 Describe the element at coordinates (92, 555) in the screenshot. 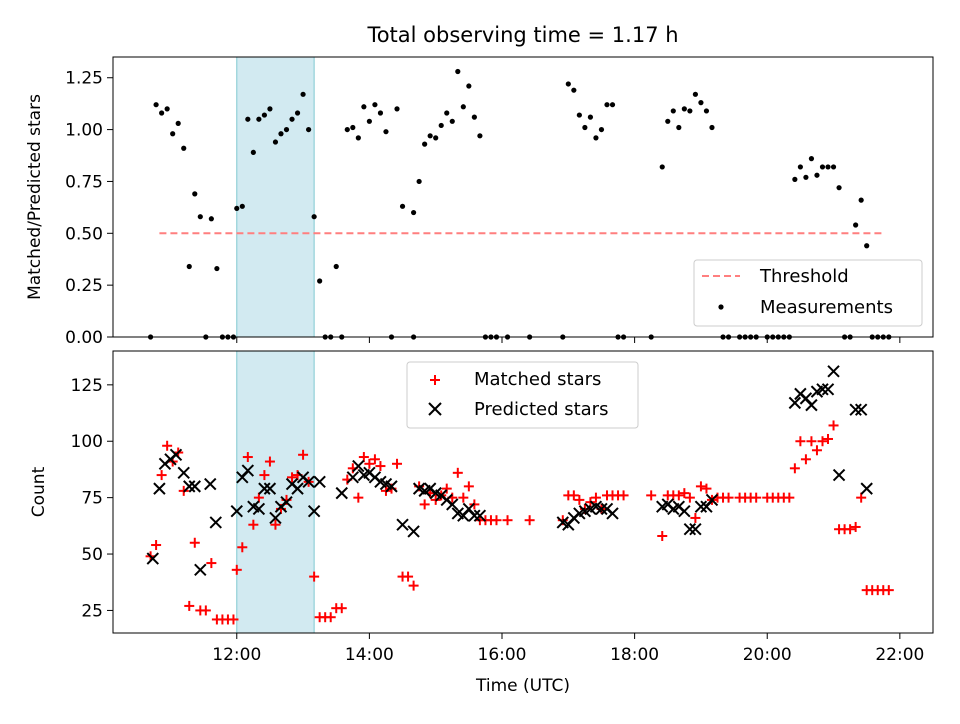

I see `bottom-y-tick-label: 50` at that location.